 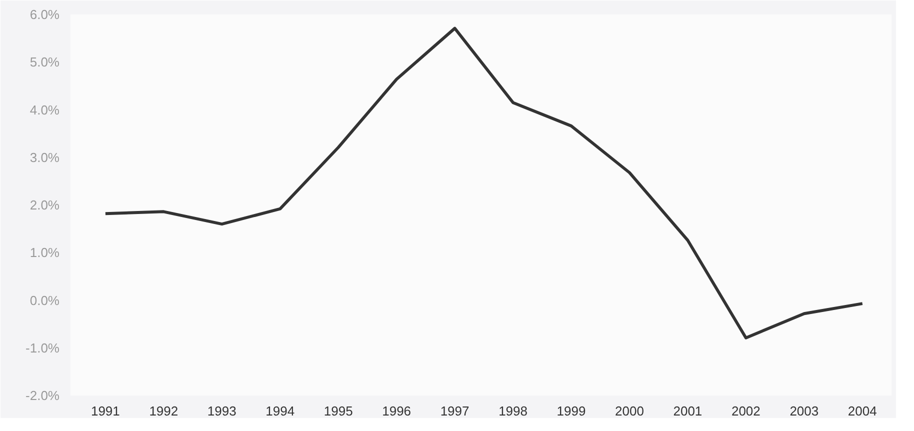 I want to click on y-tick-label: 0.0%, so click(x=45, y=300).